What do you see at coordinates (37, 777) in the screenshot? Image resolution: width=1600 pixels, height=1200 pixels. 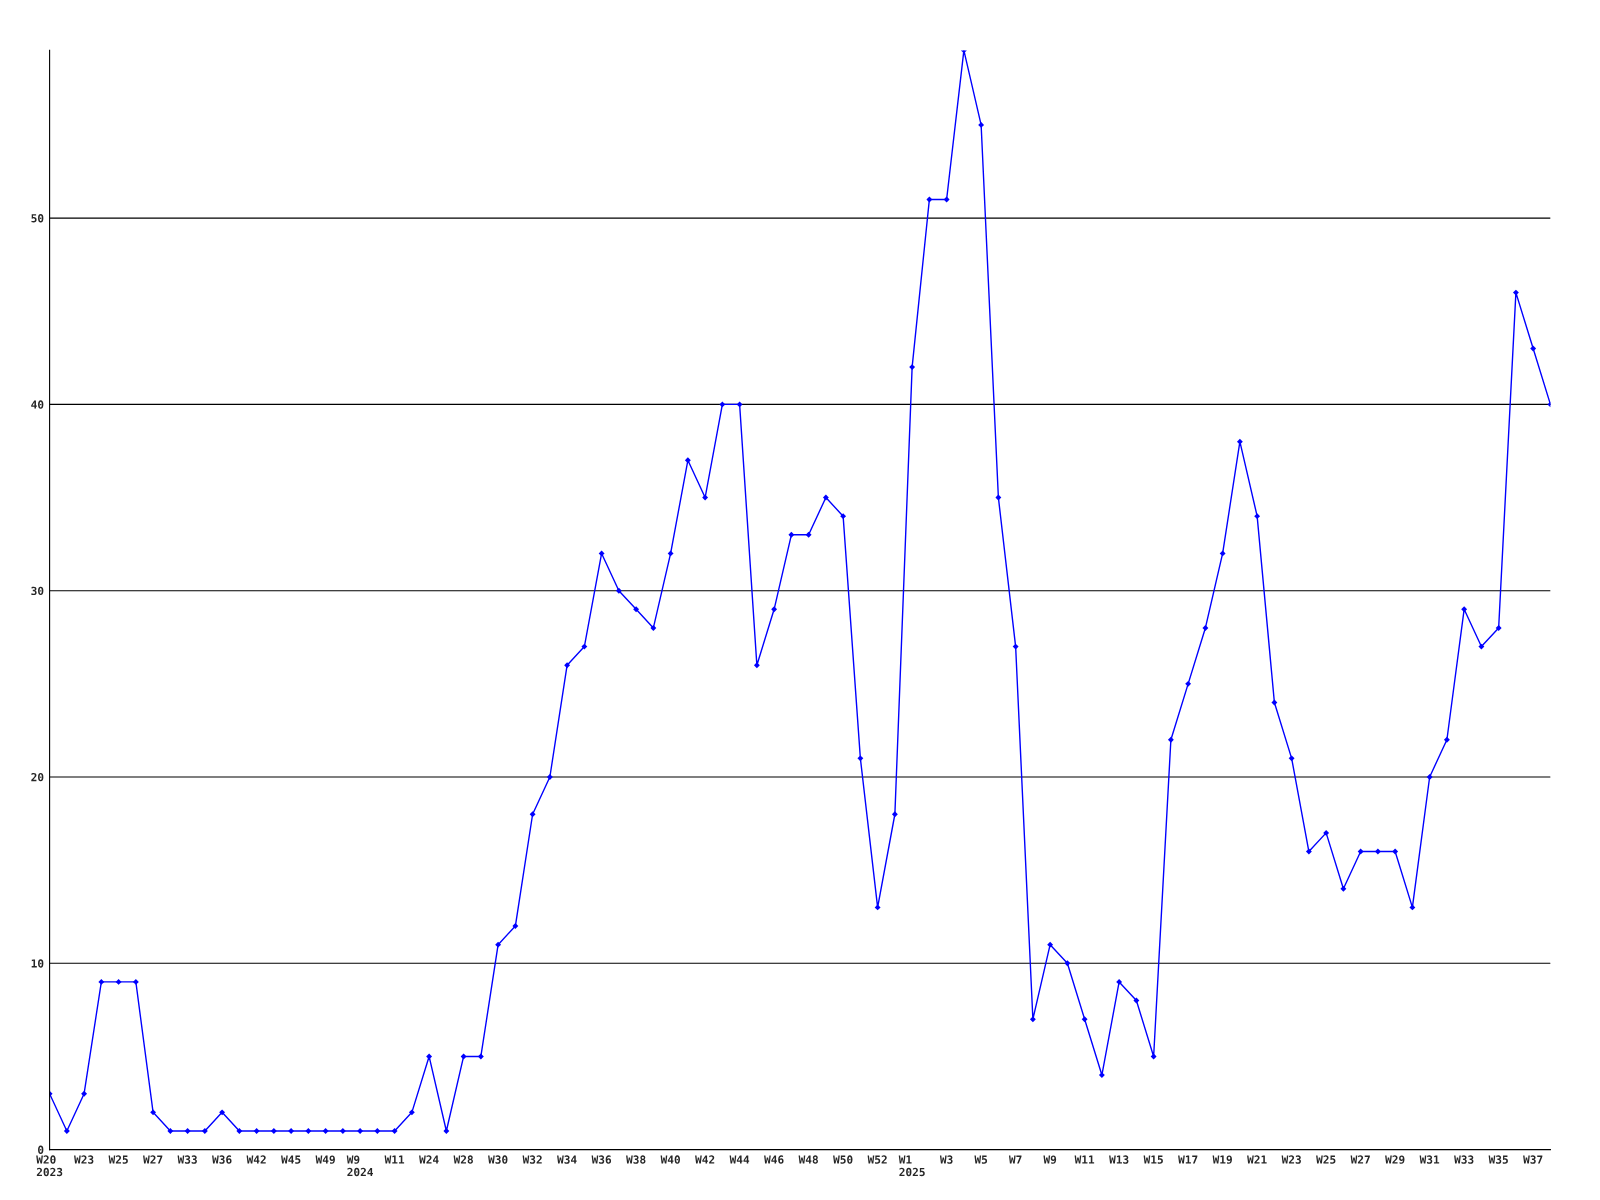 I see `y-tick-label: 20` at bounding box center [37, 777].